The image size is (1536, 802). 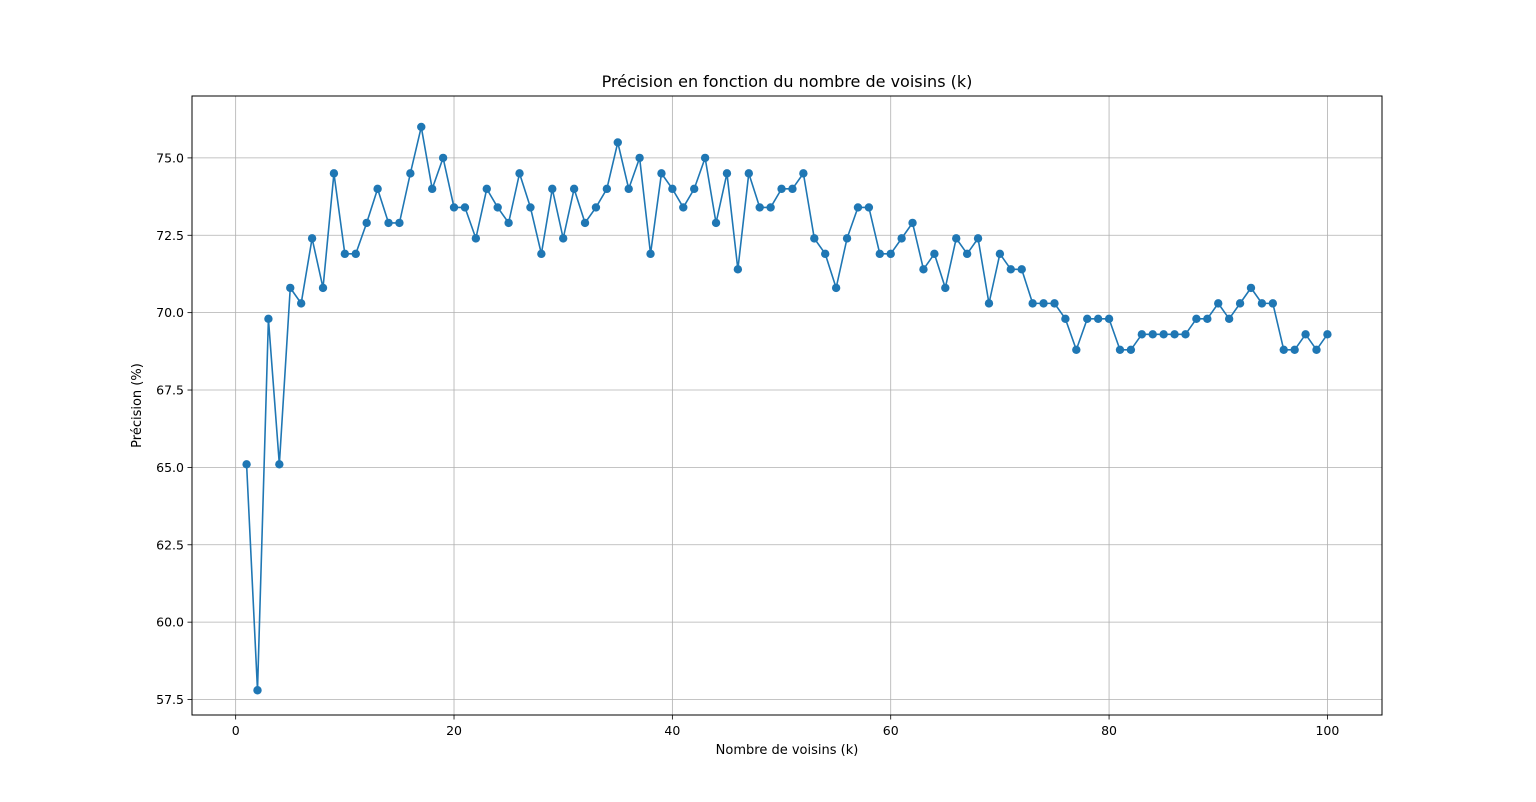 What do you see at coordinates (891, 730) in the screenshot?
I see `x-tick-label: 60` at bounding box center [891, 730].